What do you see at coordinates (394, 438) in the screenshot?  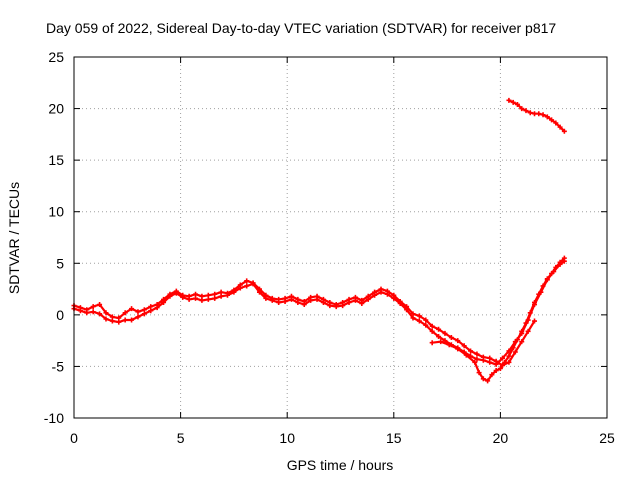 I see `x-tick-label: 15` at bounding box center [394, 438].